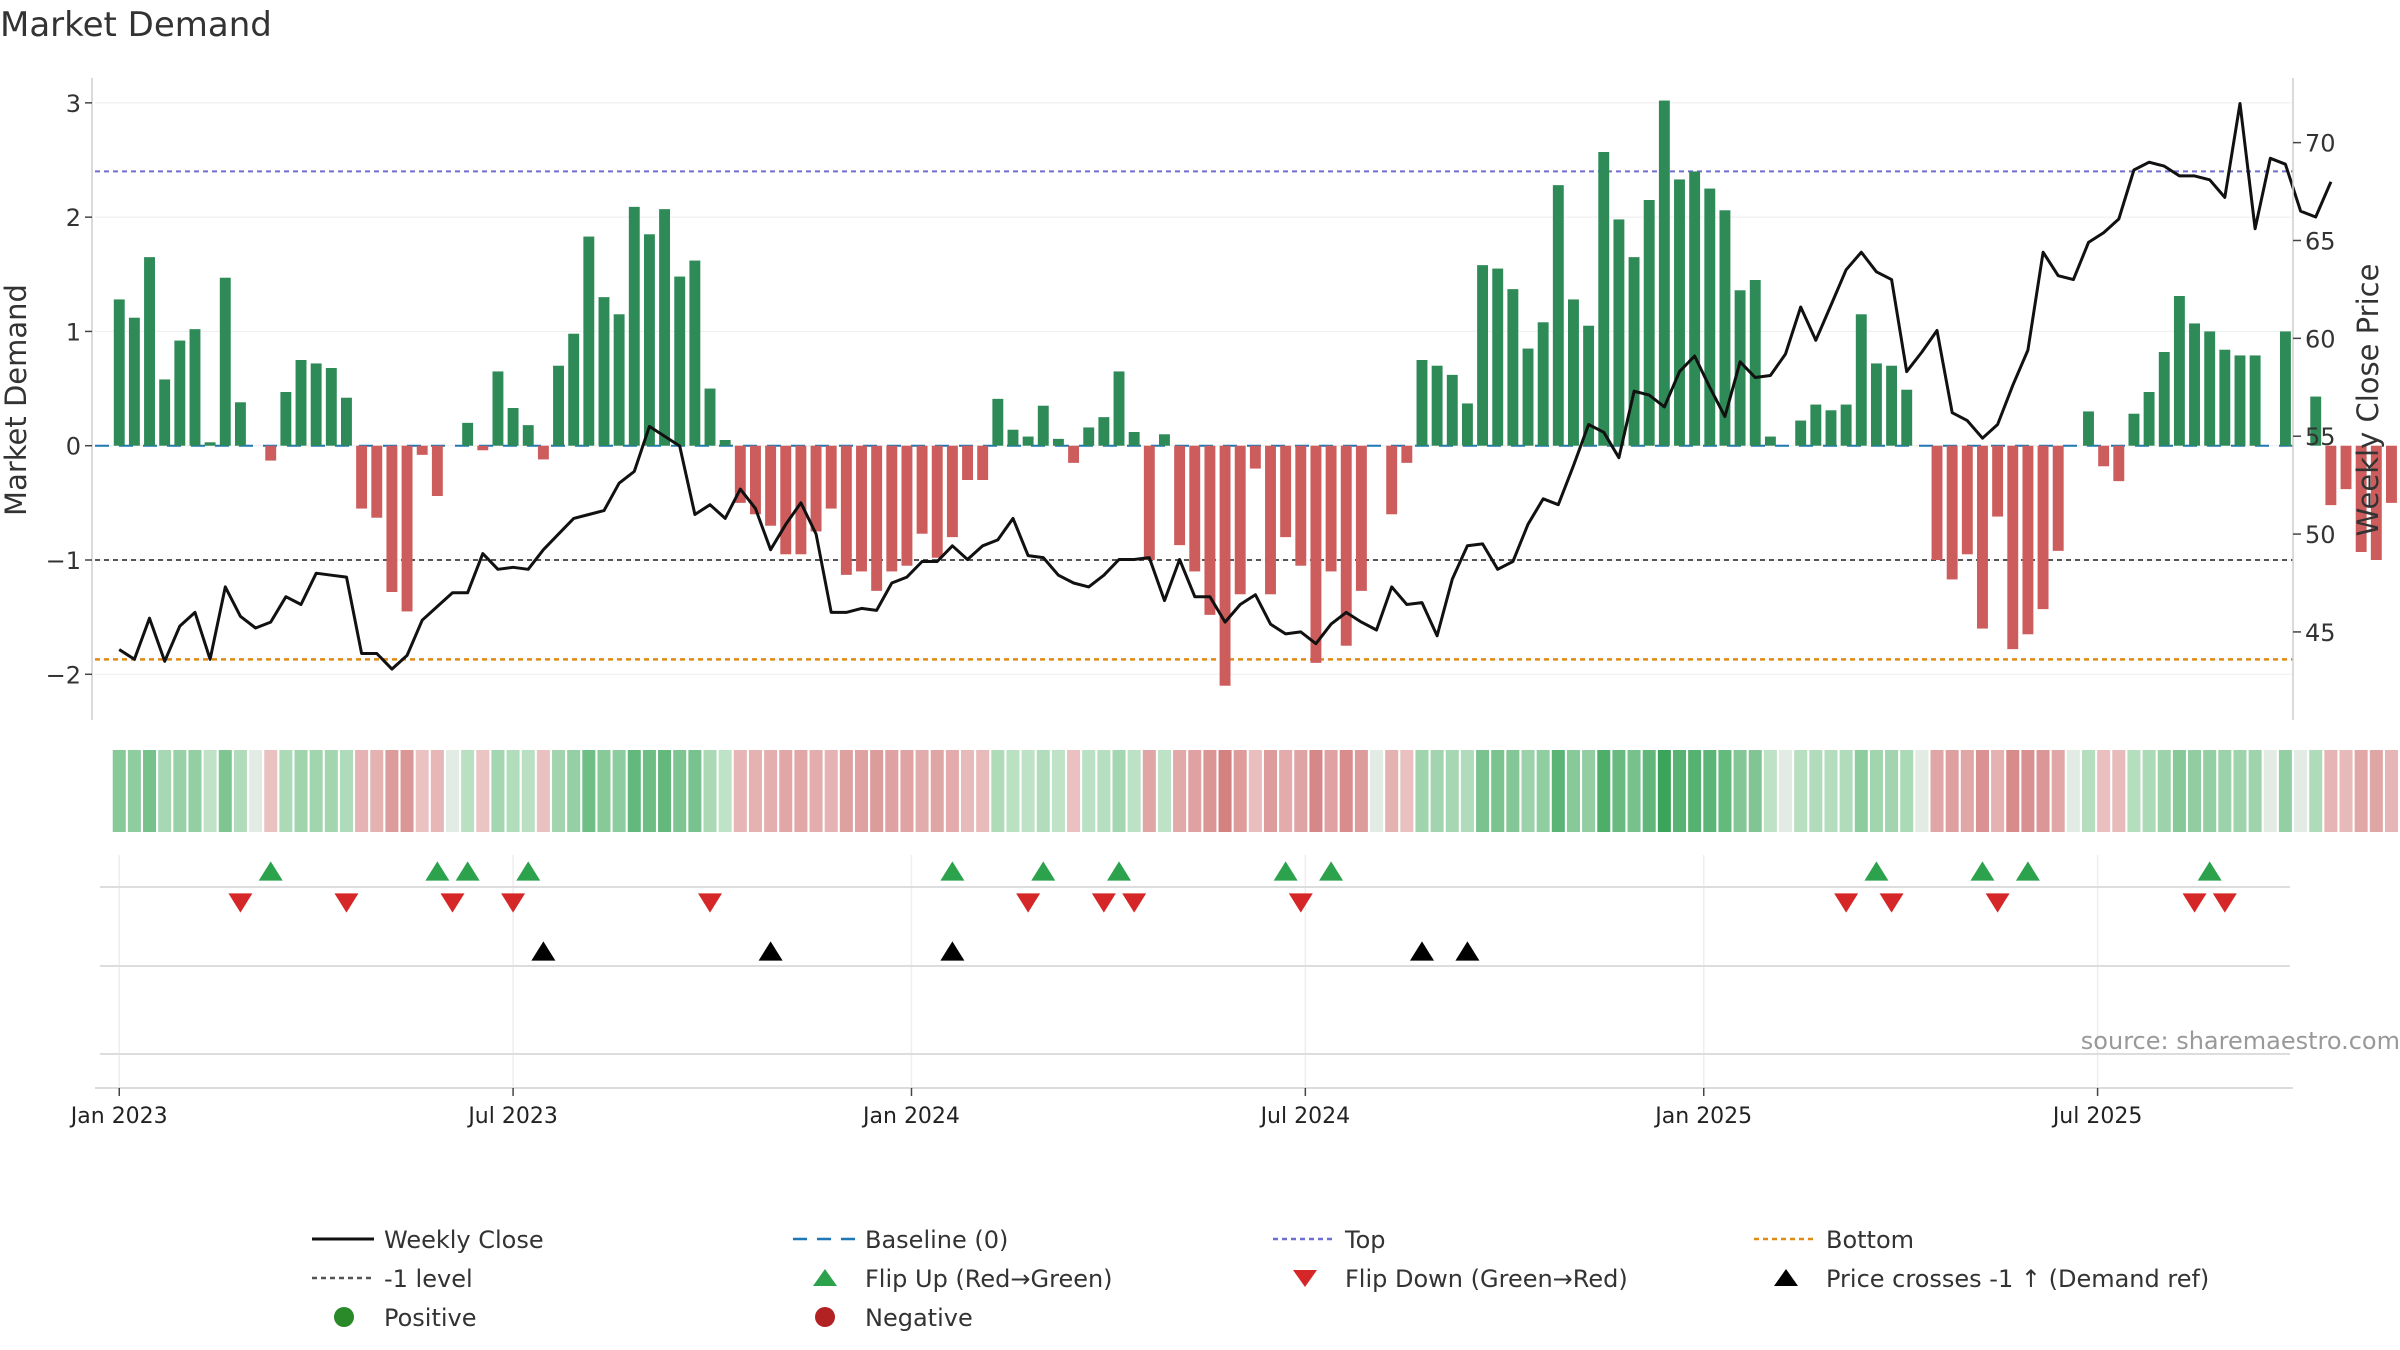  I want to click on x-tick-label: Jan 2025, so click(1702, 1116).